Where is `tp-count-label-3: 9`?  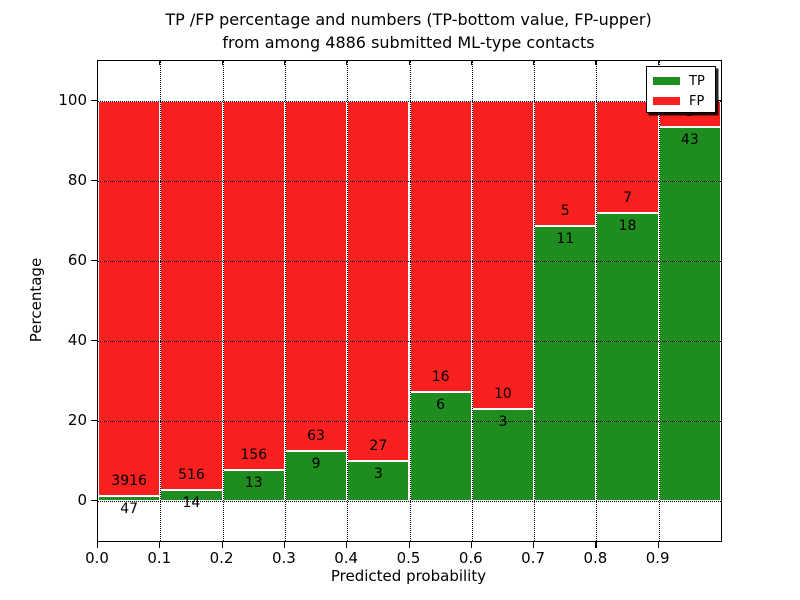
tp-count-label-3: 9 is located at coordinates (316, 464).